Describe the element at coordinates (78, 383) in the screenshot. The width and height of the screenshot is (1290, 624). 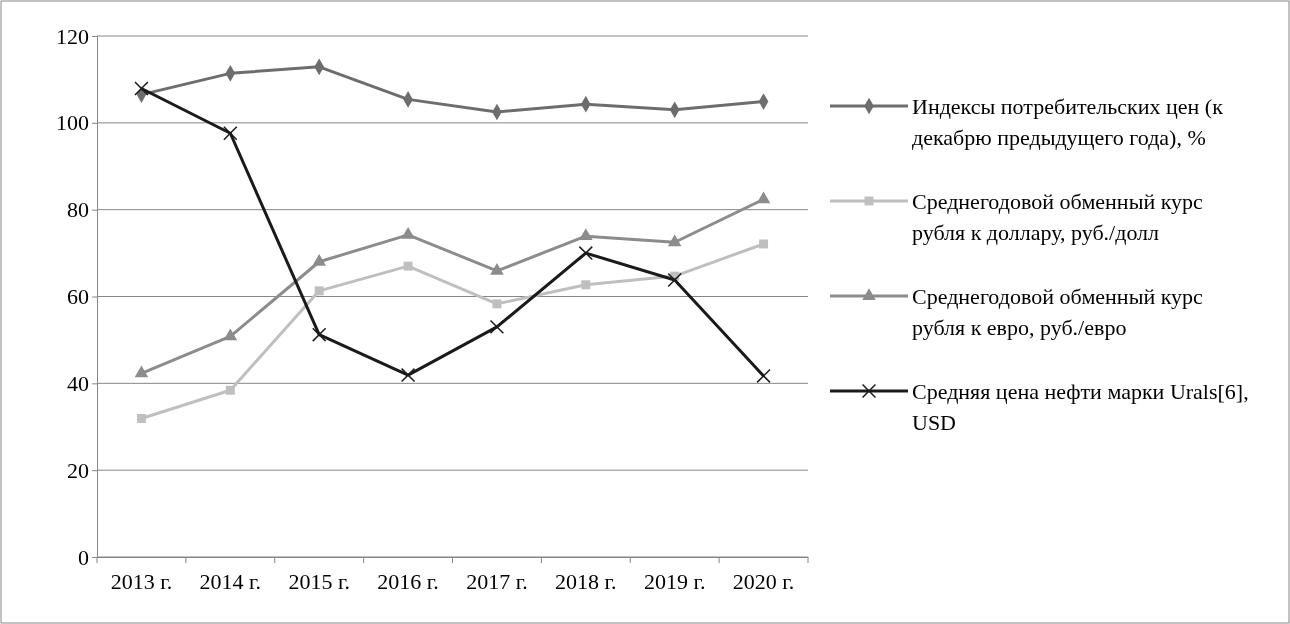
I see `y-tick-label: 40` at that location.